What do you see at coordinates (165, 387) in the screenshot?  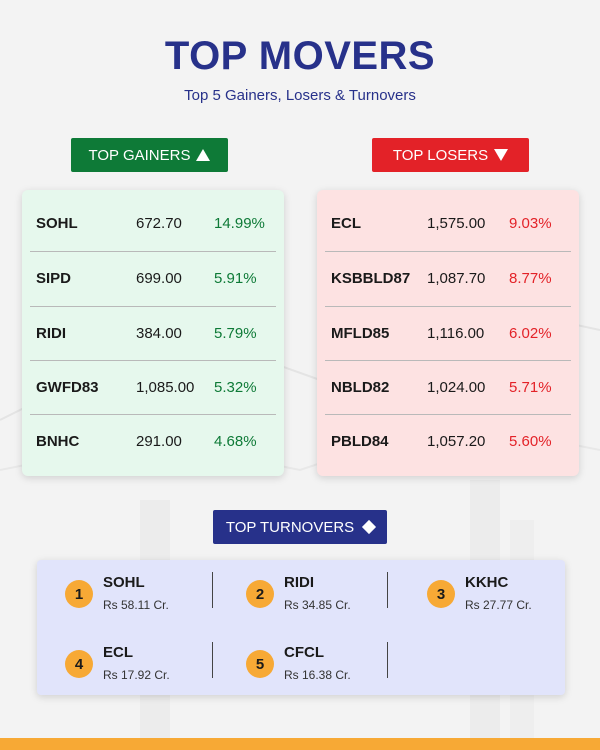 I see `price: 1,085.00` at bounding box center [165, 387].